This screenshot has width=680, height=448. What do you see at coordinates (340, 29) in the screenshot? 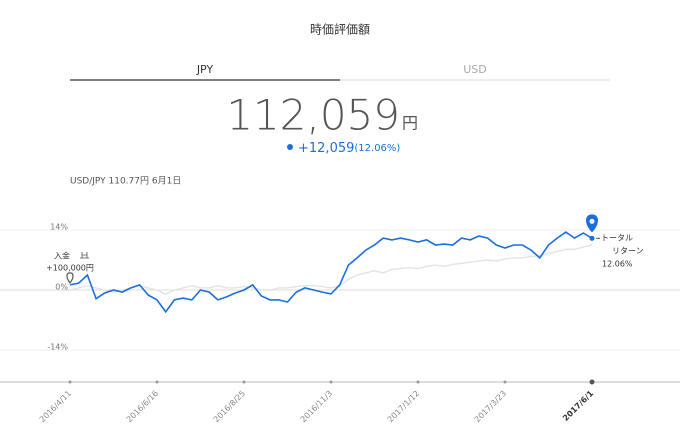
I see `page-title: 時価評価額` at bounding box center [340, 29].